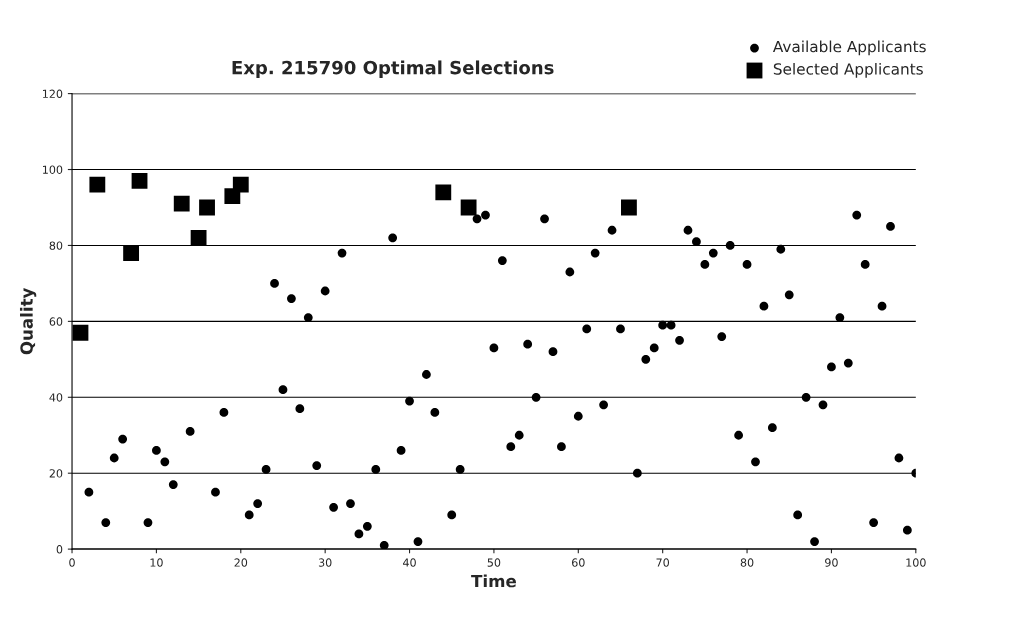  I want to click on chart-title: Exp. 215790 Optimal Selections, so click(393, 69).